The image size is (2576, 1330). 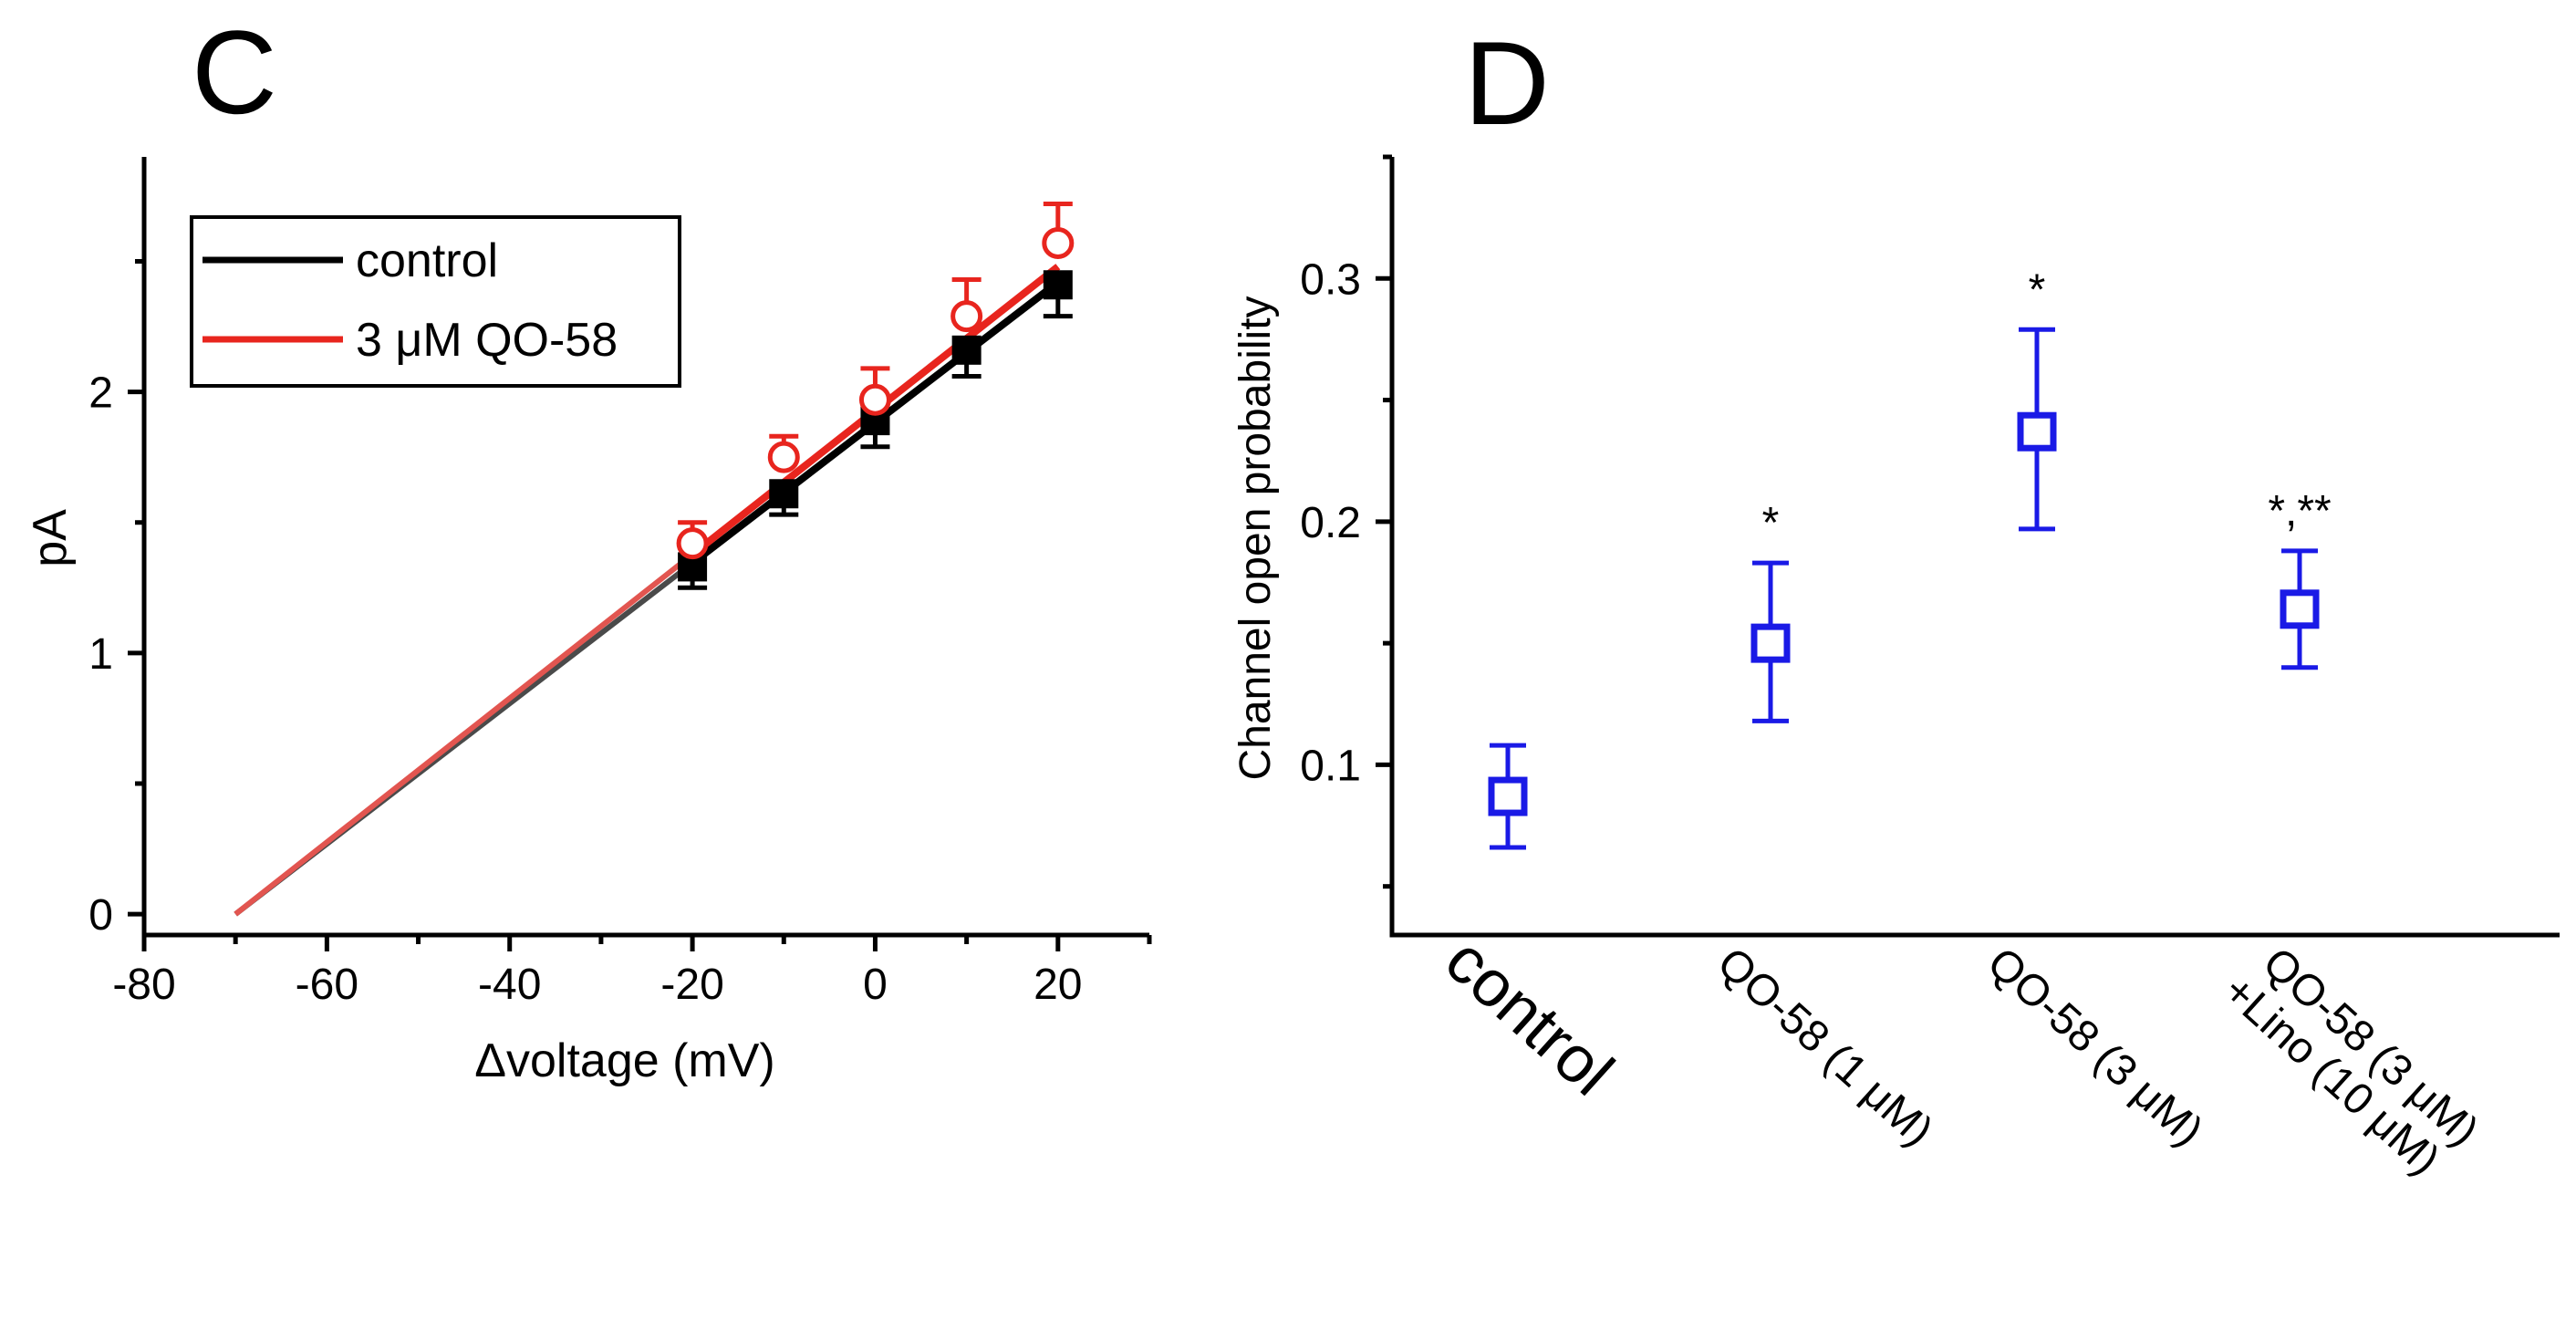 I want to click on chart-c-ylabel: pA, so click(x=50, y=538).